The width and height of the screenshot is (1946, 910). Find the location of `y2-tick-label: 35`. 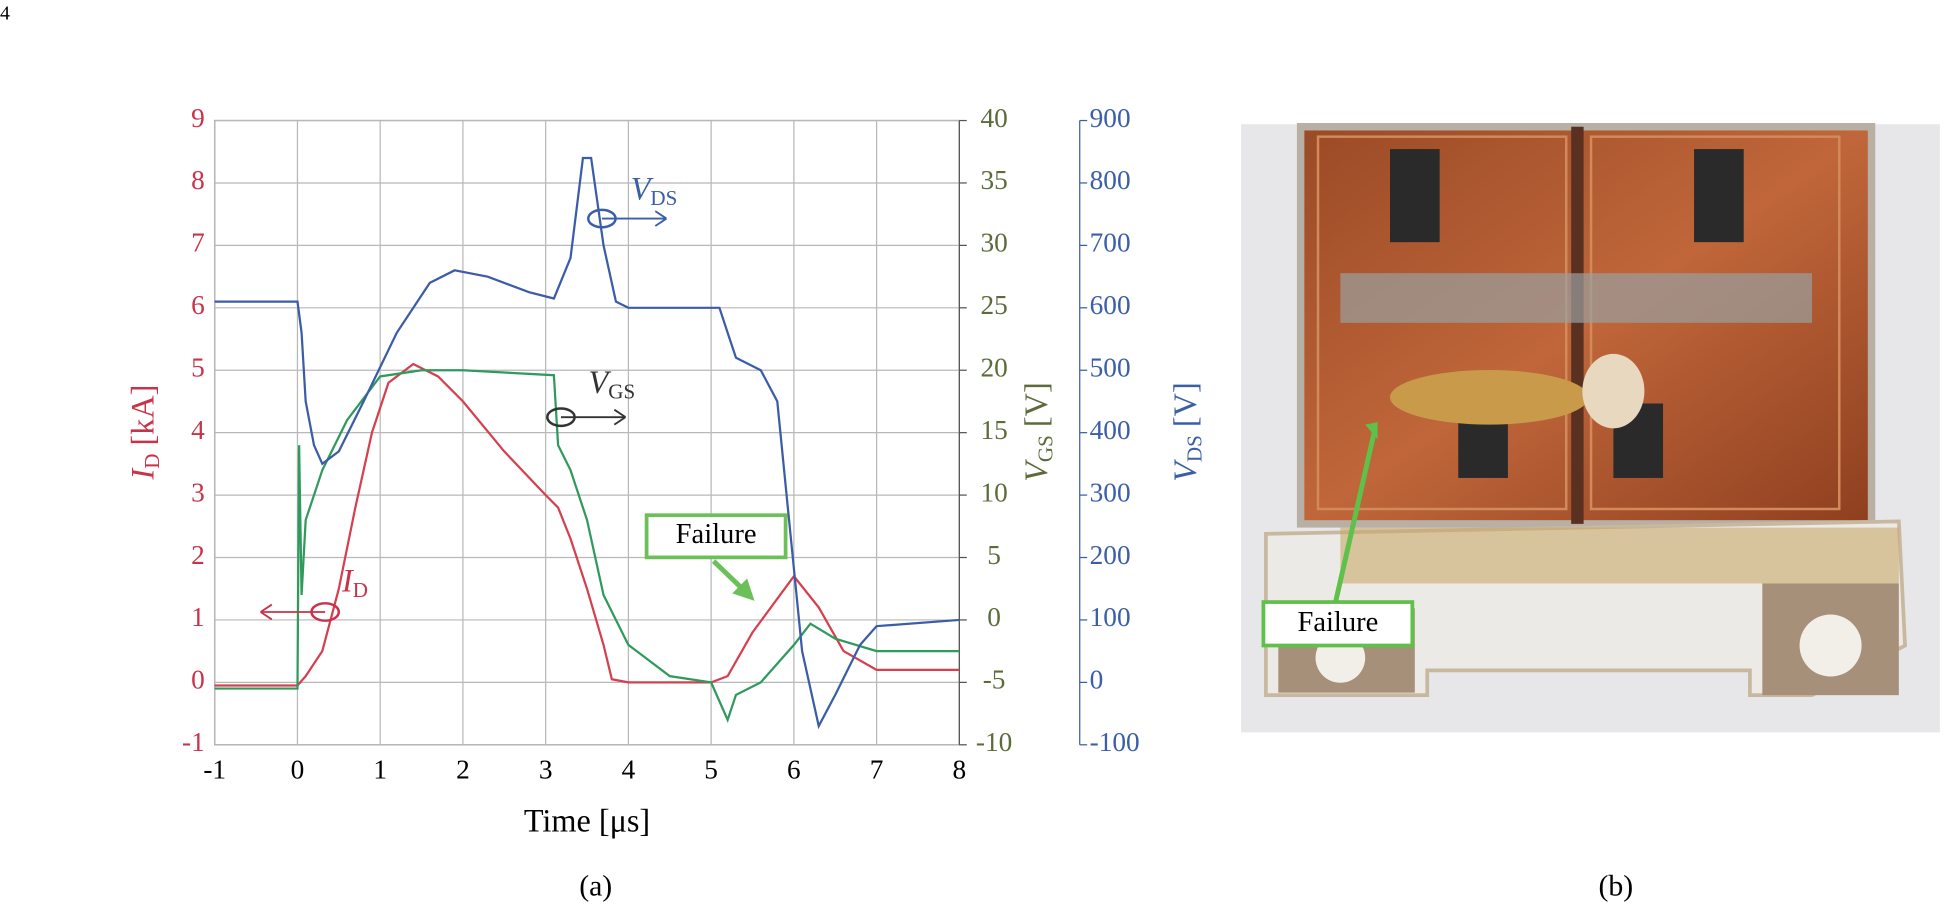

y2-tick-label: 35 is located at coordinates (993, 180).